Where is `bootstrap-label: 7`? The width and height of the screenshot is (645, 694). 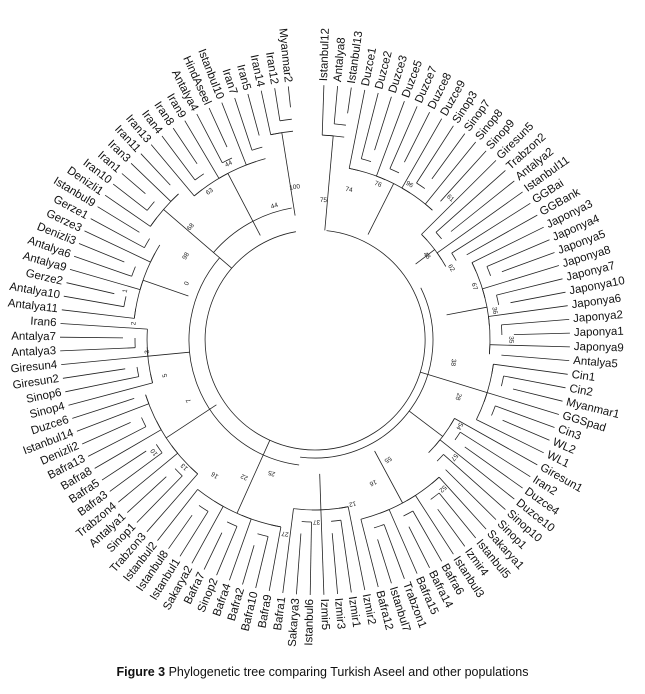
bootstrap-label: 7 is located at coordinates (189, 400).